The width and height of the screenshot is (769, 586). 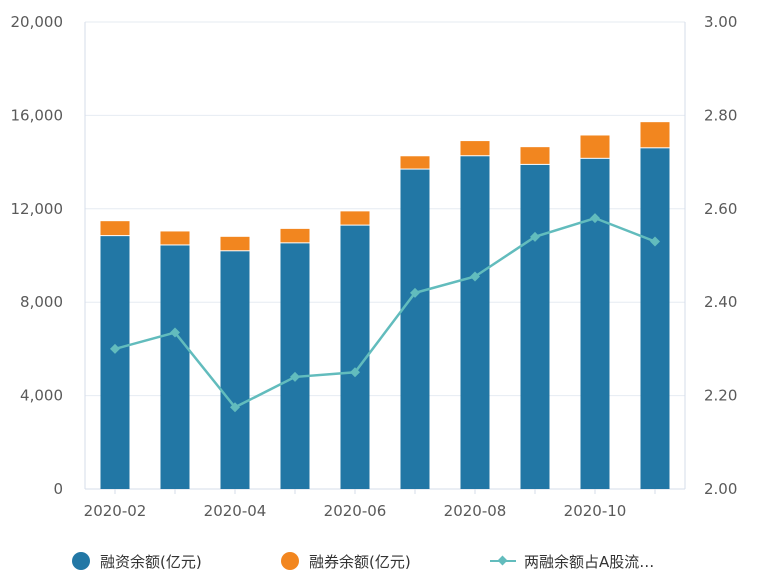 I want to click on y-right-tick-label: 2.20, so click(x=720, y=396).